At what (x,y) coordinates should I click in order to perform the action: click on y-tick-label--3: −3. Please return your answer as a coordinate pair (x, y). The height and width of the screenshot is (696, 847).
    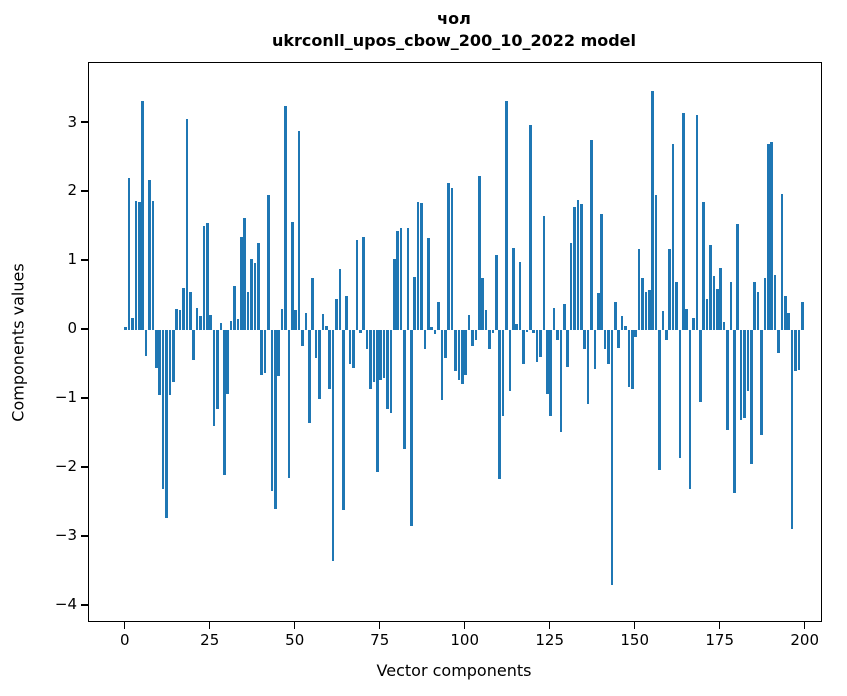
    Looking at the image, I should click on (65, 535).